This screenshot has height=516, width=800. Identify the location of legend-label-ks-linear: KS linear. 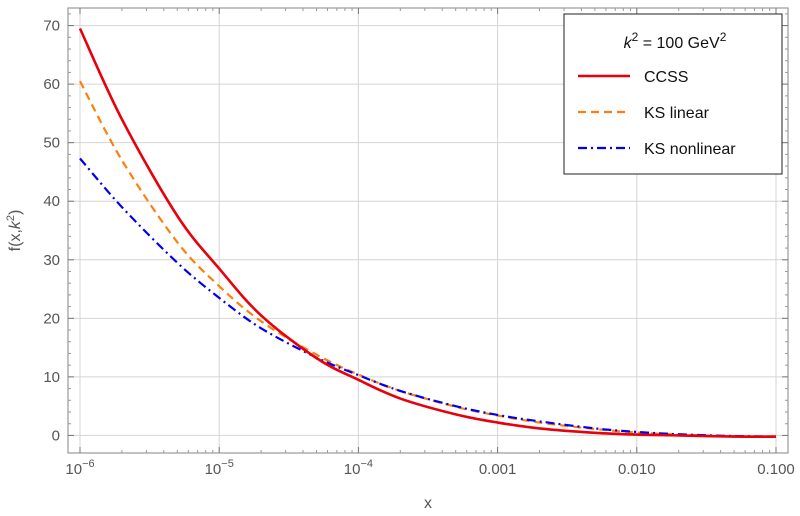
(677, 113).